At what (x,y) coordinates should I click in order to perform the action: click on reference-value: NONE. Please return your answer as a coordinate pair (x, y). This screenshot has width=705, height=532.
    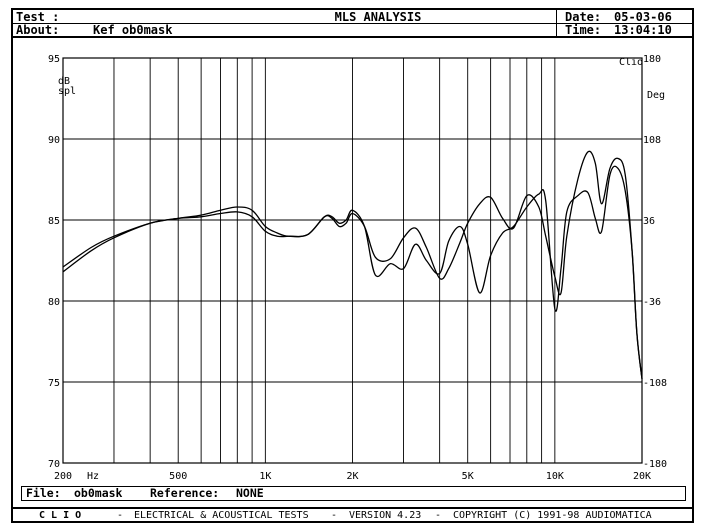
    Looking at the image, I should click on (250, 493).